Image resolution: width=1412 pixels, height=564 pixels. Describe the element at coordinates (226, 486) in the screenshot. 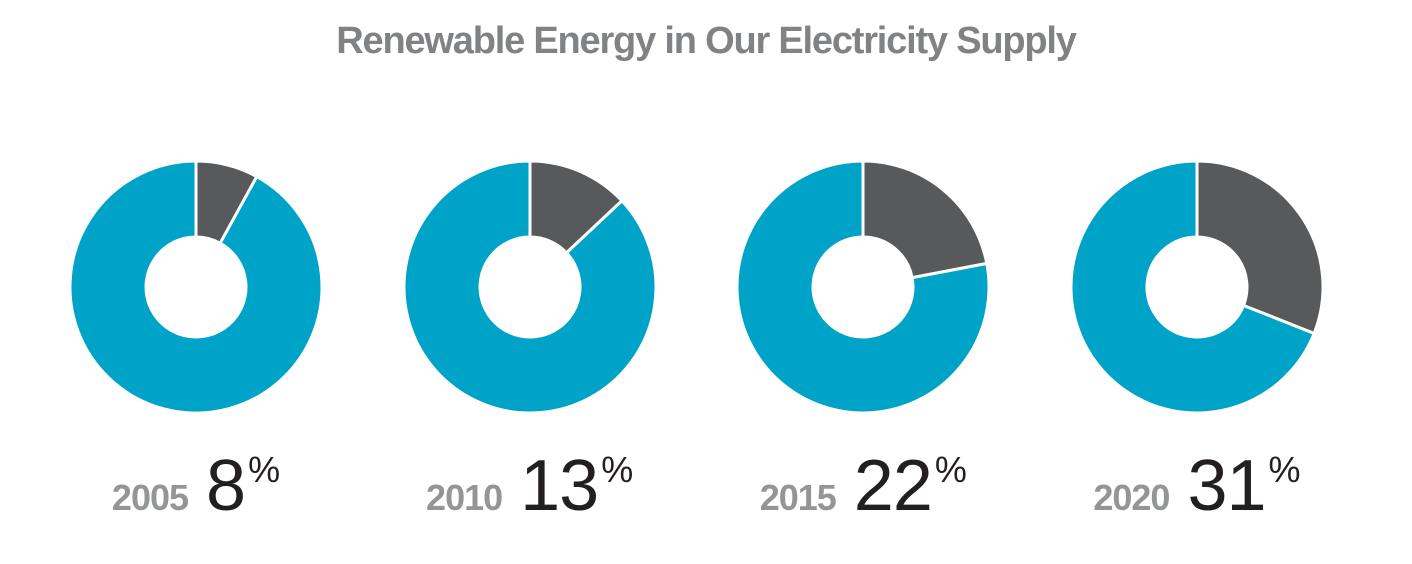

I see `value-number: 8` at that location.